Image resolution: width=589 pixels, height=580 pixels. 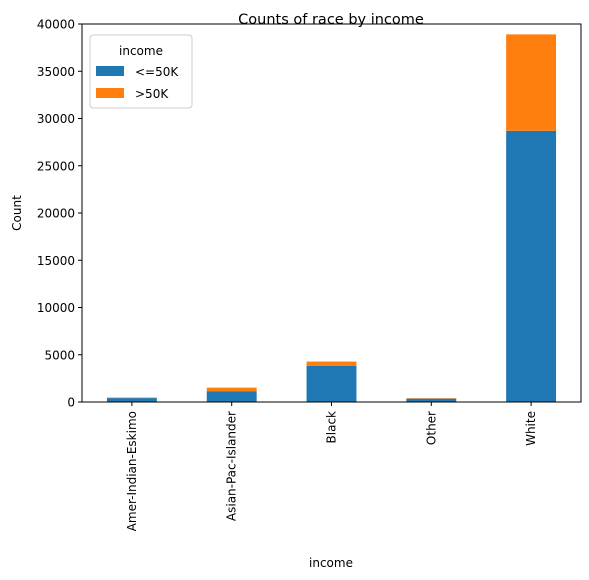 What do you see at coordinates (531, 82) in the screenshot?
I see `bar-gt50k-white` at bounding box center [531, 82].